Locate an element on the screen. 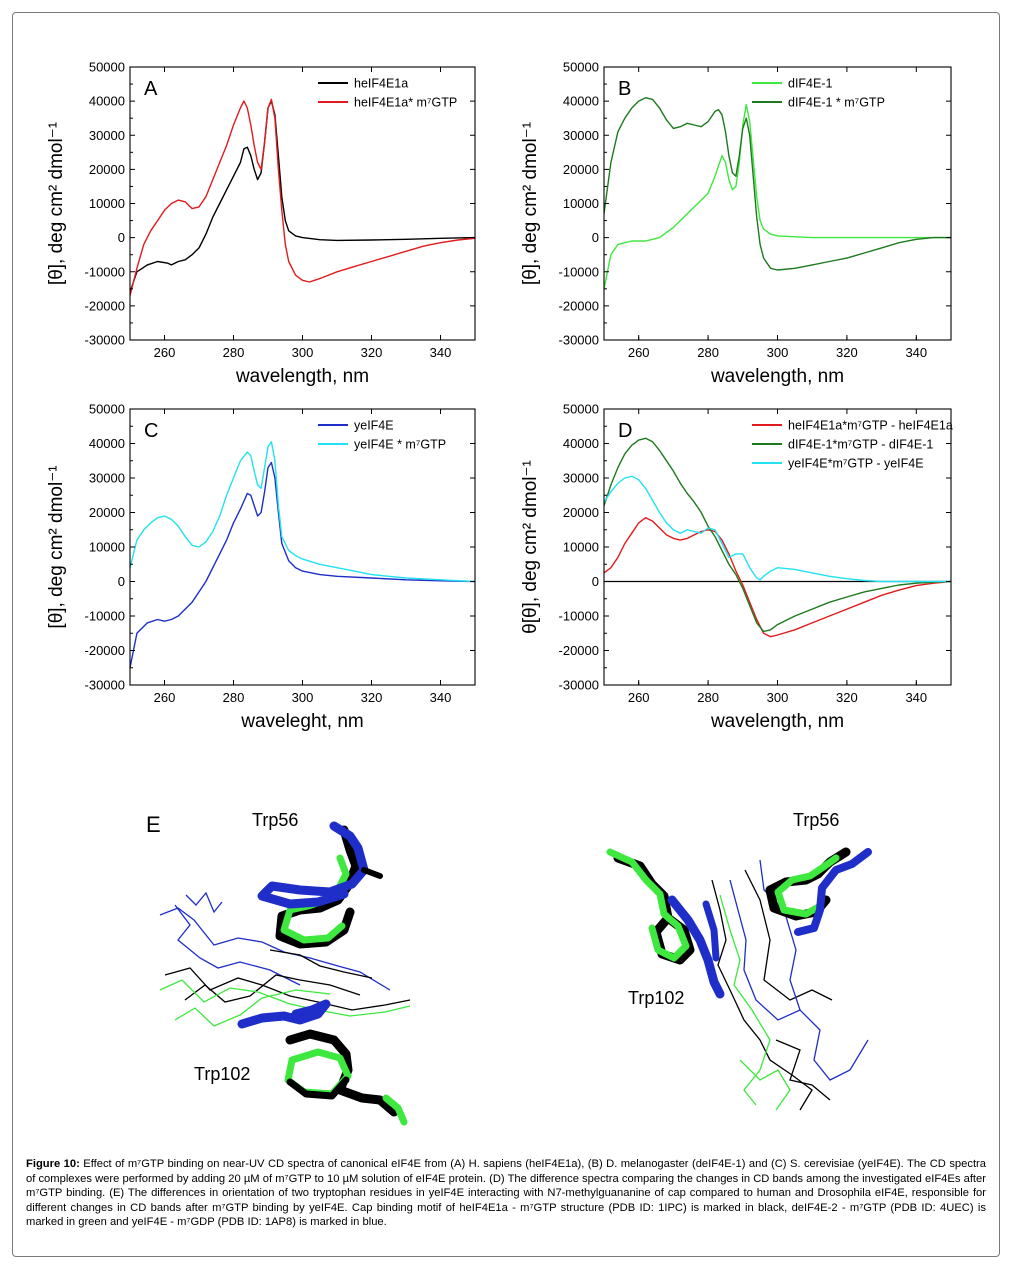  right-trp102-label: Trp102 is located at coordinates (656, 998).